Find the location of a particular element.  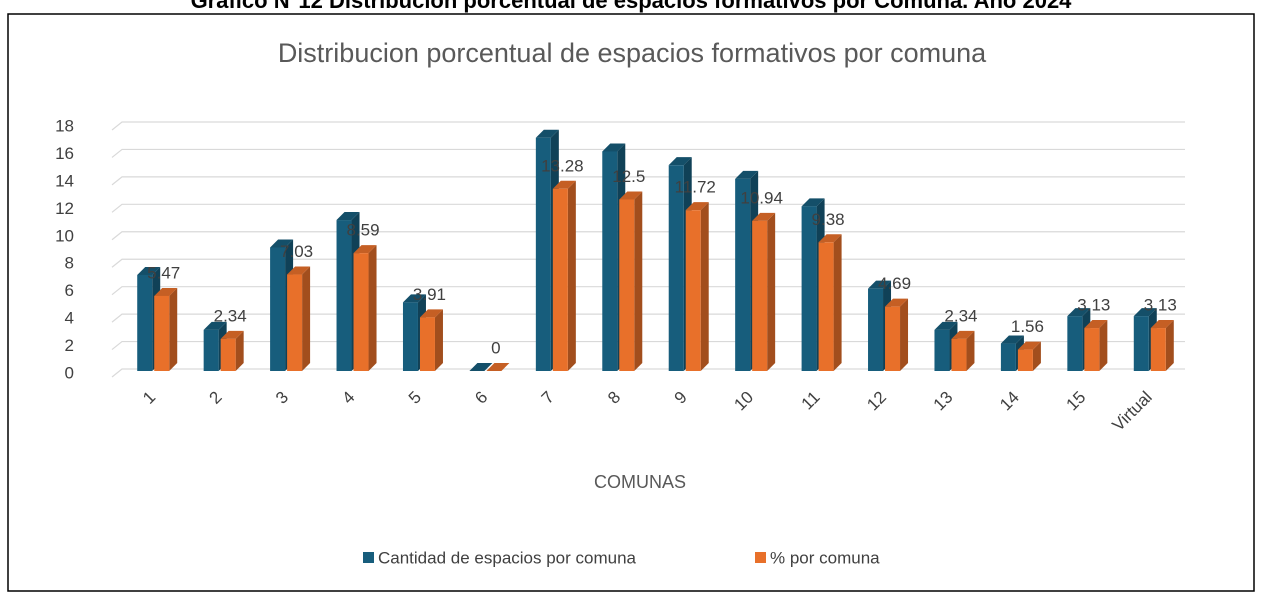

y-tick-label: 8 is located at coordinates (69, 263).